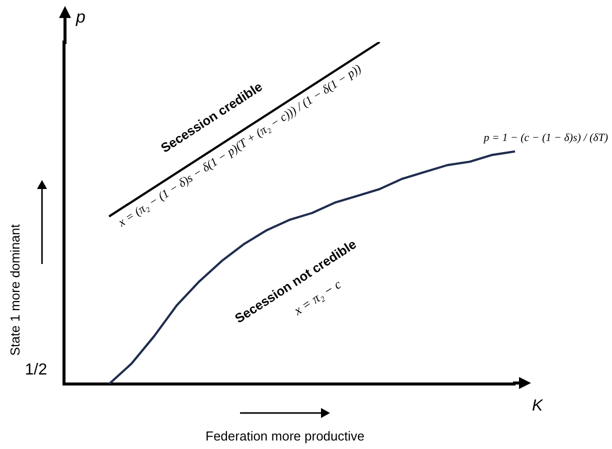  Describe the element at coordinates (80, 17) in the screenshot. I see `text: p` at that location.